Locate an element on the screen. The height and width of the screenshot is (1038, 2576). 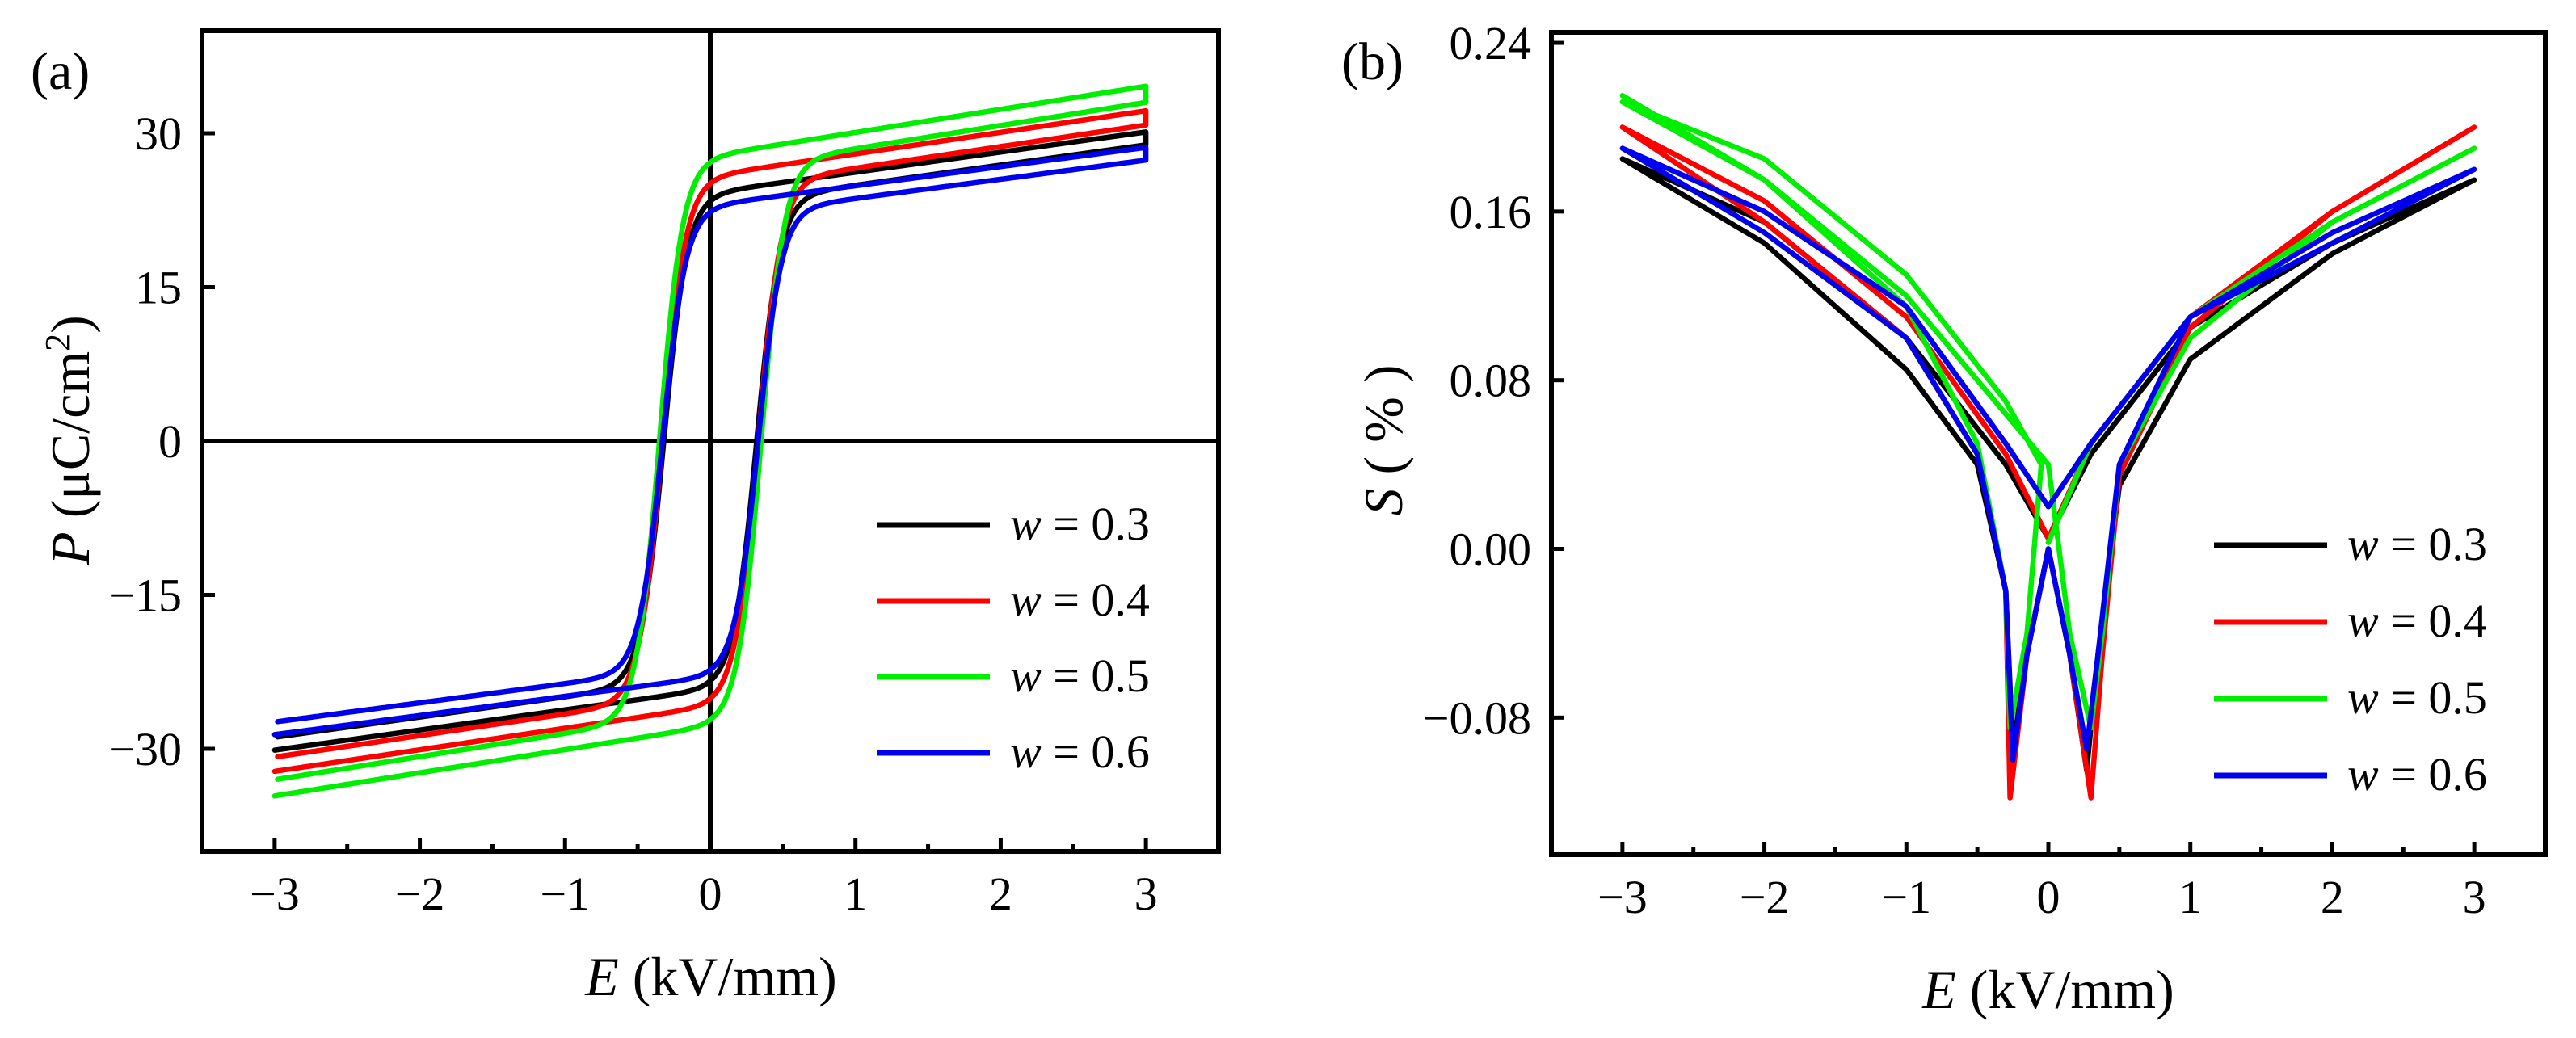
y-tick-label: 0.16 is located at coordinates (1491, 212).